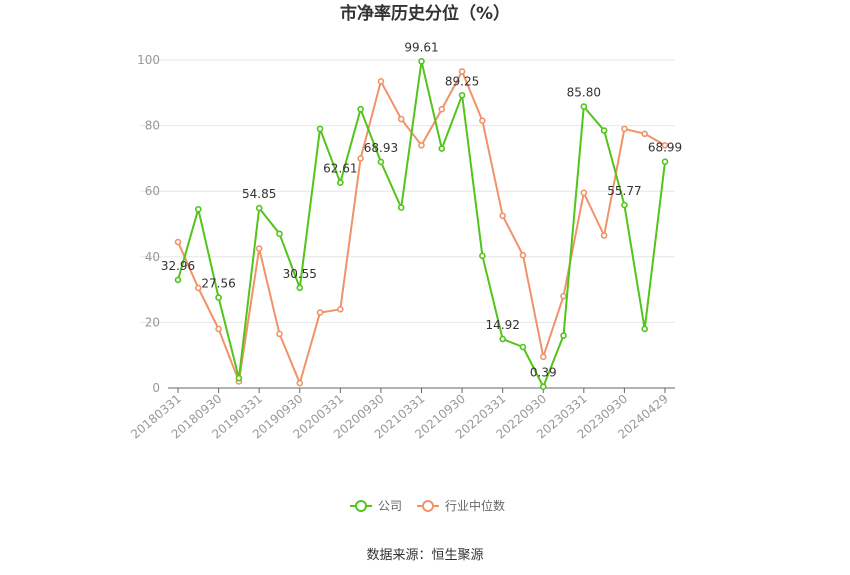 This screenshot has height=575, width=850. I want to click on data-label: 0.39, so click(543, 373).